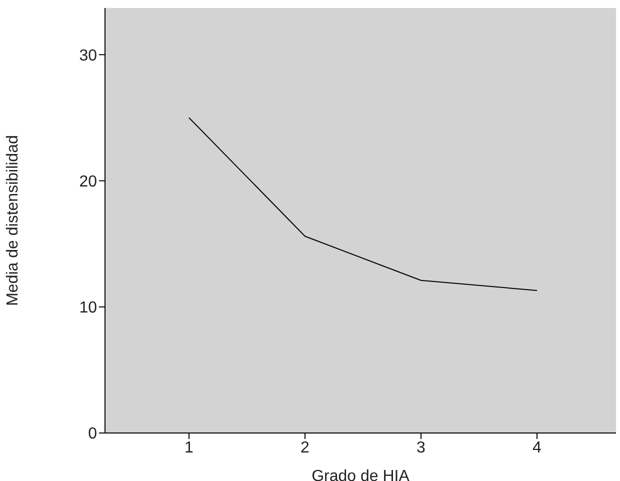  What do you see at coordinates (189, 447) in the screenshot?
I see `x-tick-label: 1` at bounding box center [189, 447].